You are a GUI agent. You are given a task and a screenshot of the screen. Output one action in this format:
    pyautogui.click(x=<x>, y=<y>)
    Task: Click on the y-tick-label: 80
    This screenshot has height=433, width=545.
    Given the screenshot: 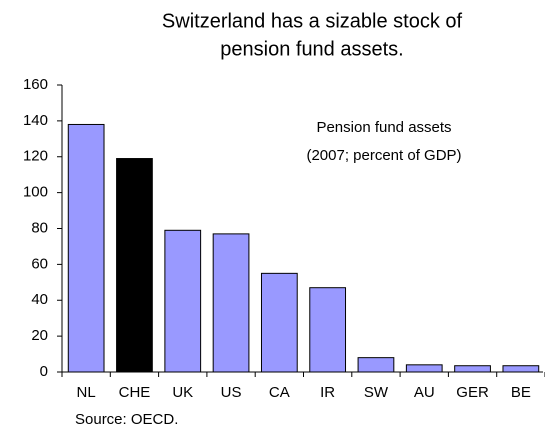 What is the action you would take?
    pyautogui.click(x=39, y=227)
    